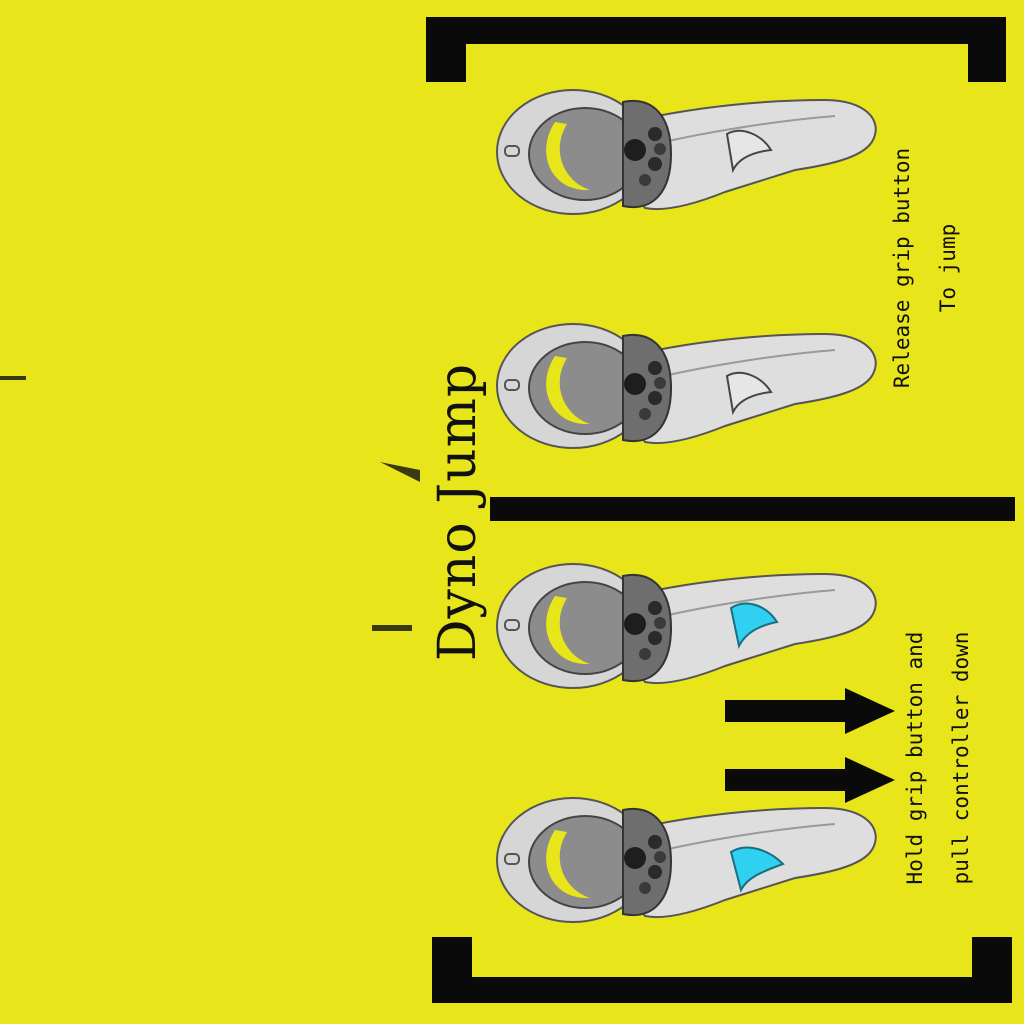 This screenshot has height=1024, width=1024. What do you see at coordinates (716, 49) in the screenshot?
I see `top-bracket` at bounding box center [716, 49].